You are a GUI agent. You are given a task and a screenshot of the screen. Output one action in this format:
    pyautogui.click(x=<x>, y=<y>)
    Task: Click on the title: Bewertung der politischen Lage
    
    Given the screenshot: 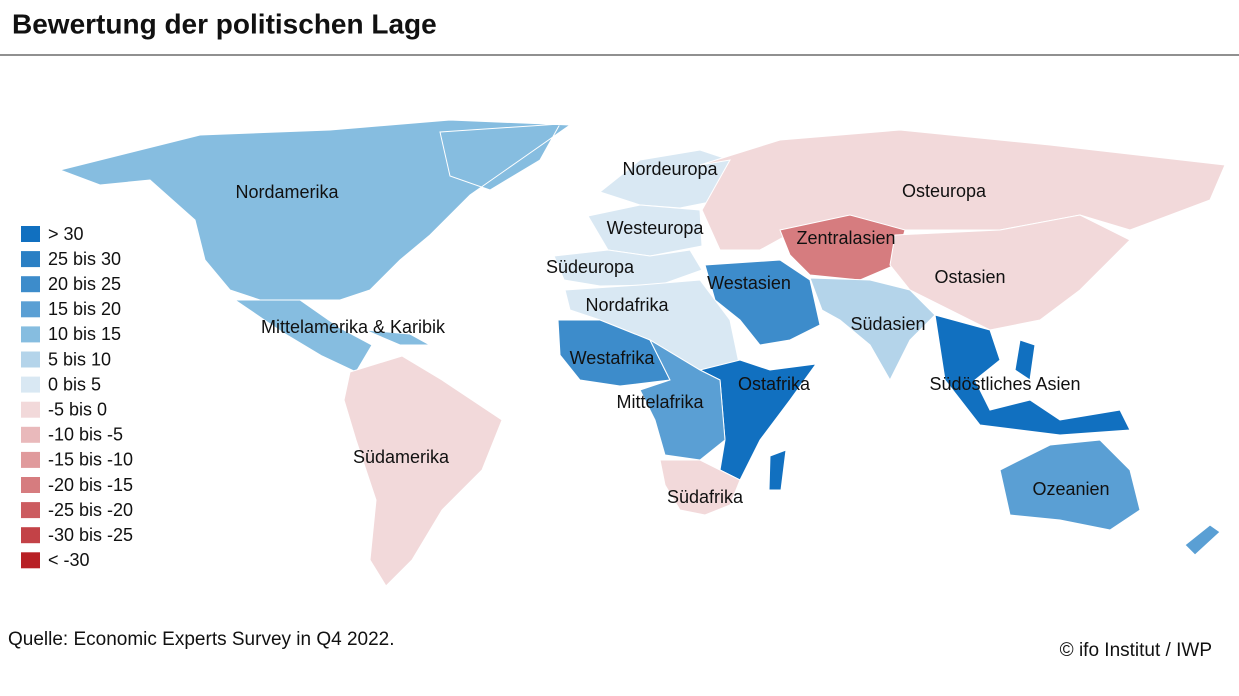 What is the action you would take?
    pyautogui.click(x=224, y=23)
    